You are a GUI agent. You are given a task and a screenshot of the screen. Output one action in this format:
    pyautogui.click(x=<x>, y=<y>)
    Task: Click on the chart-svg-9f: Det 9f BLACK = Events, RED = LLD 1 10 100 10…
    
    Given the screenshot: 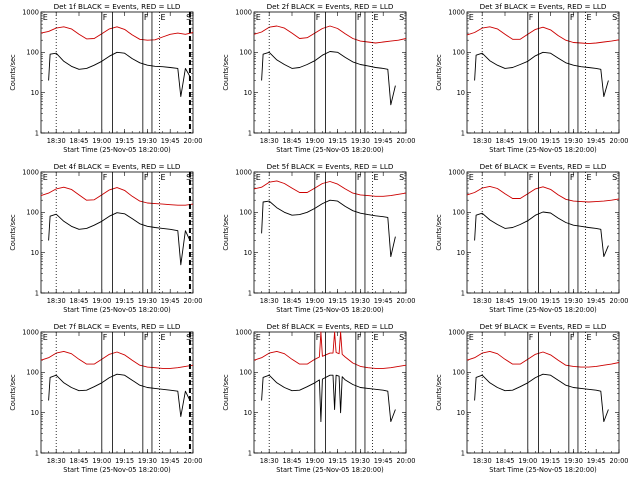 What is the action you would take?
    pyautogui.click(x=532, y=398)
    